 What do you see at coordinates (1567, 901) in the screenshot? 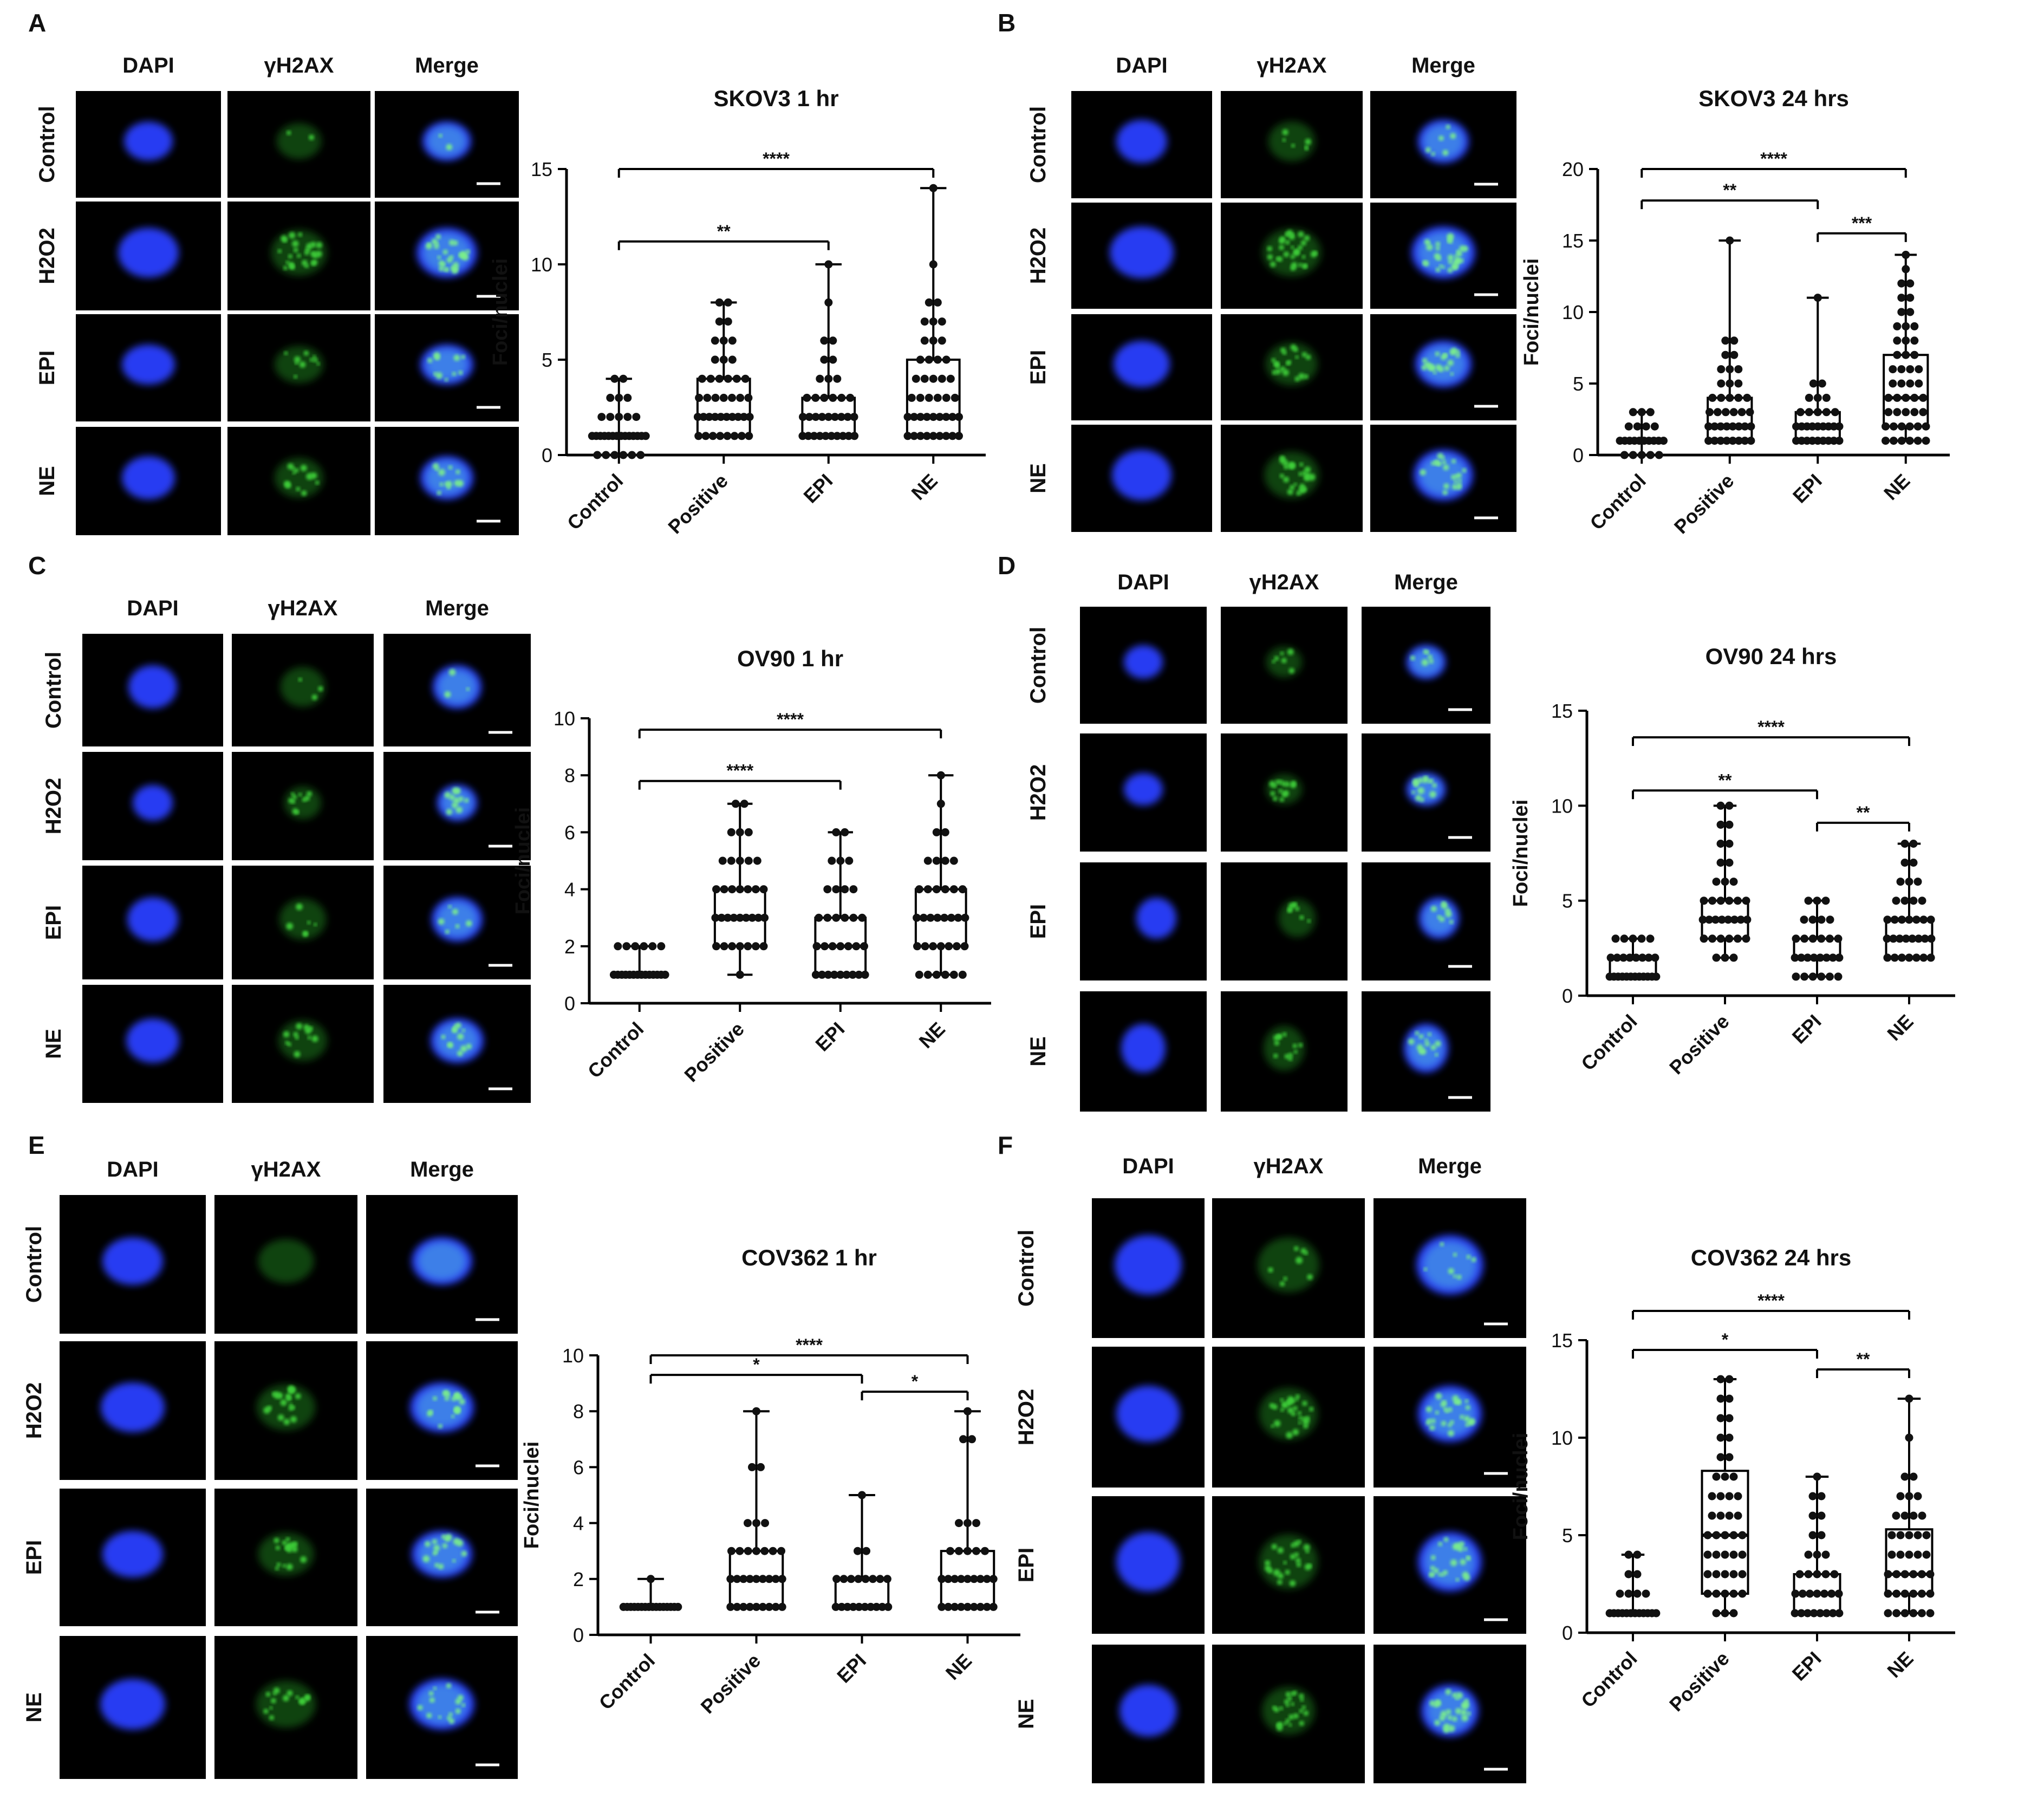
I see `y-tick-label: 5` at bounding box center [1567, 901].